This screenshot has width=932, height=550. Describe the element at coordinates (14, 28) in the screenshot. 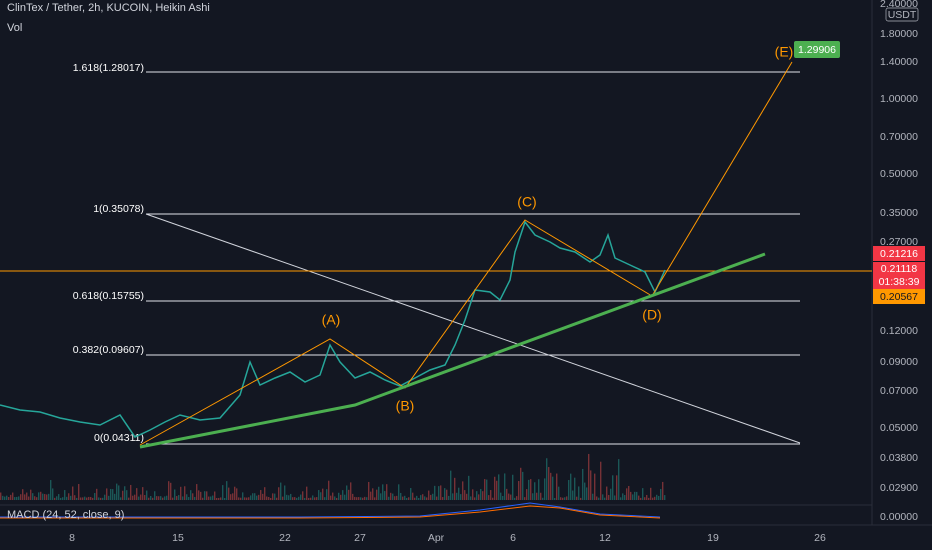

I see `volume-label: Vol` at that location.